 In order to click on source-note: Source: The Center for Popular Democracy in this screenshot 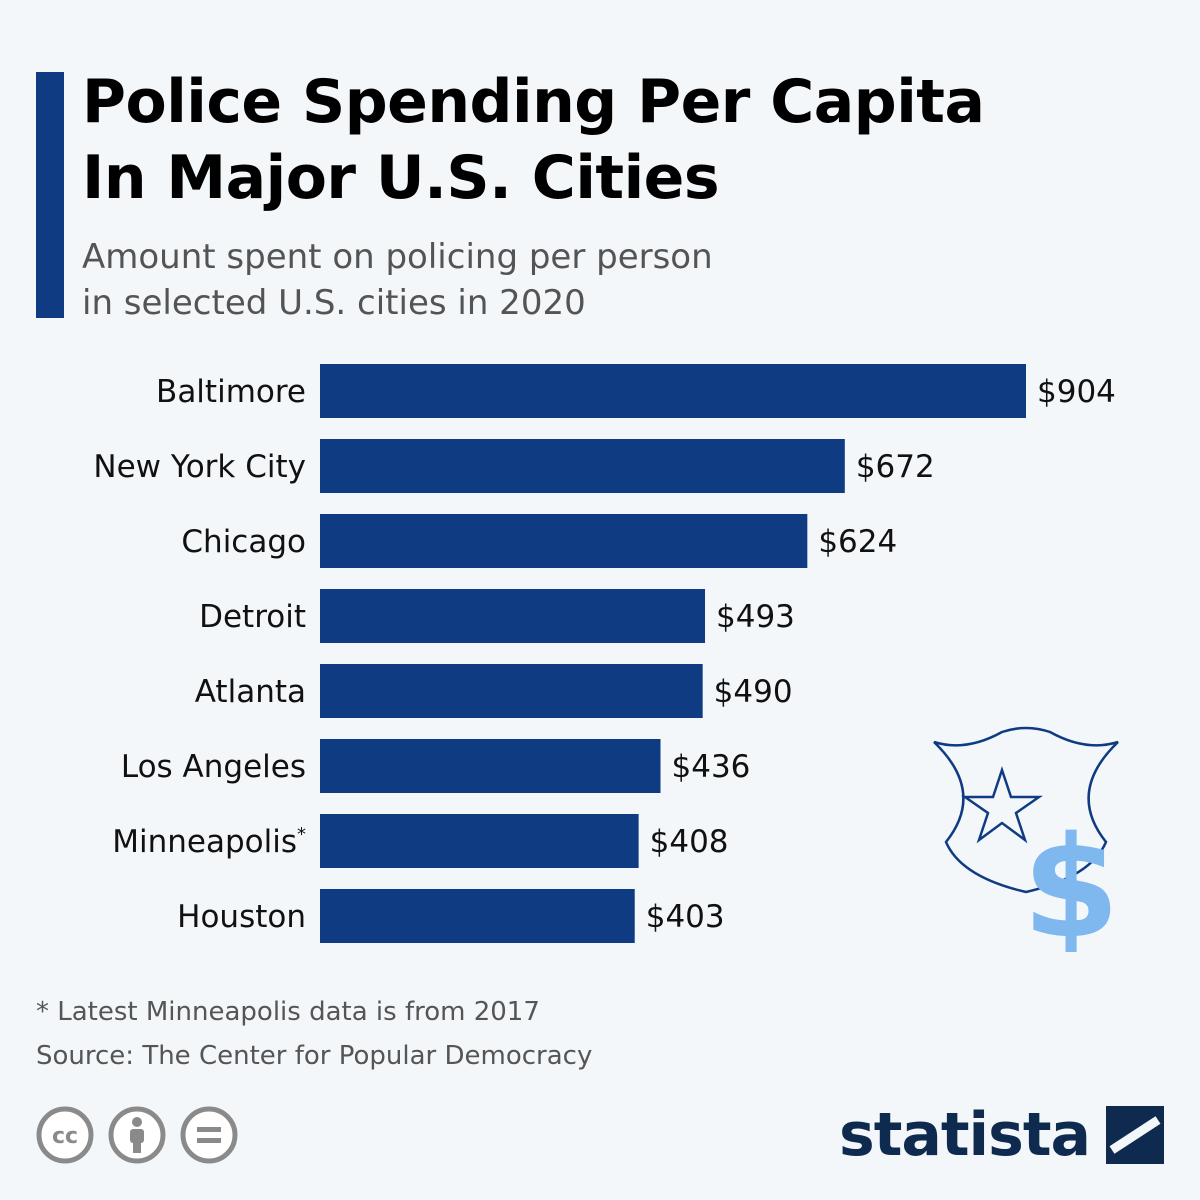, I will do `click(314, 1056)`.